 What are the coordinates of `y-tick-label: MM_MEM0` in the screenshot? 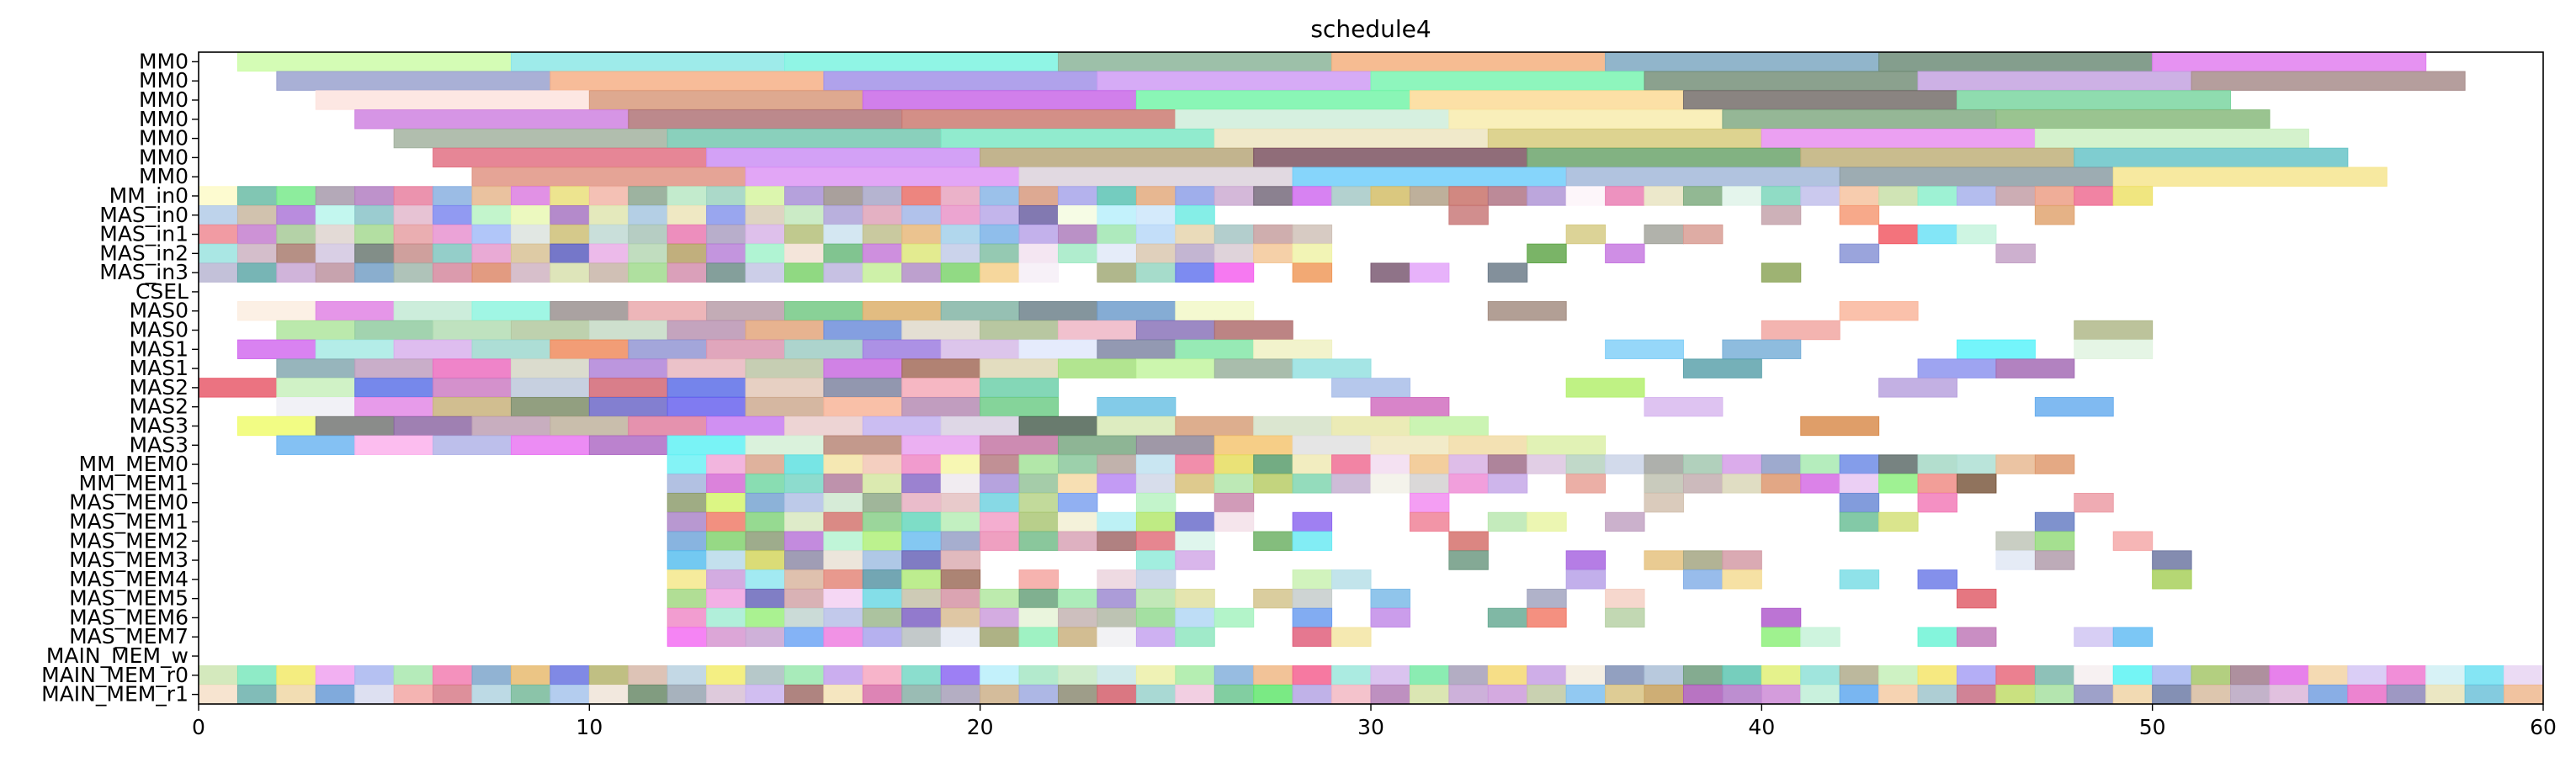 It's located at (134, 464).